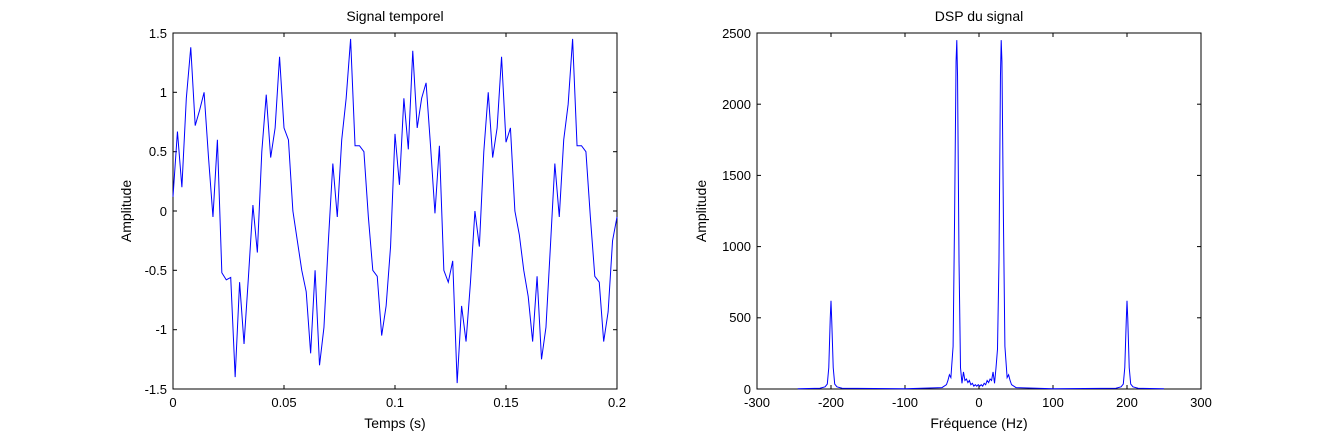  I want to click on psd-xtick-label: 300, so click(1201, 402).